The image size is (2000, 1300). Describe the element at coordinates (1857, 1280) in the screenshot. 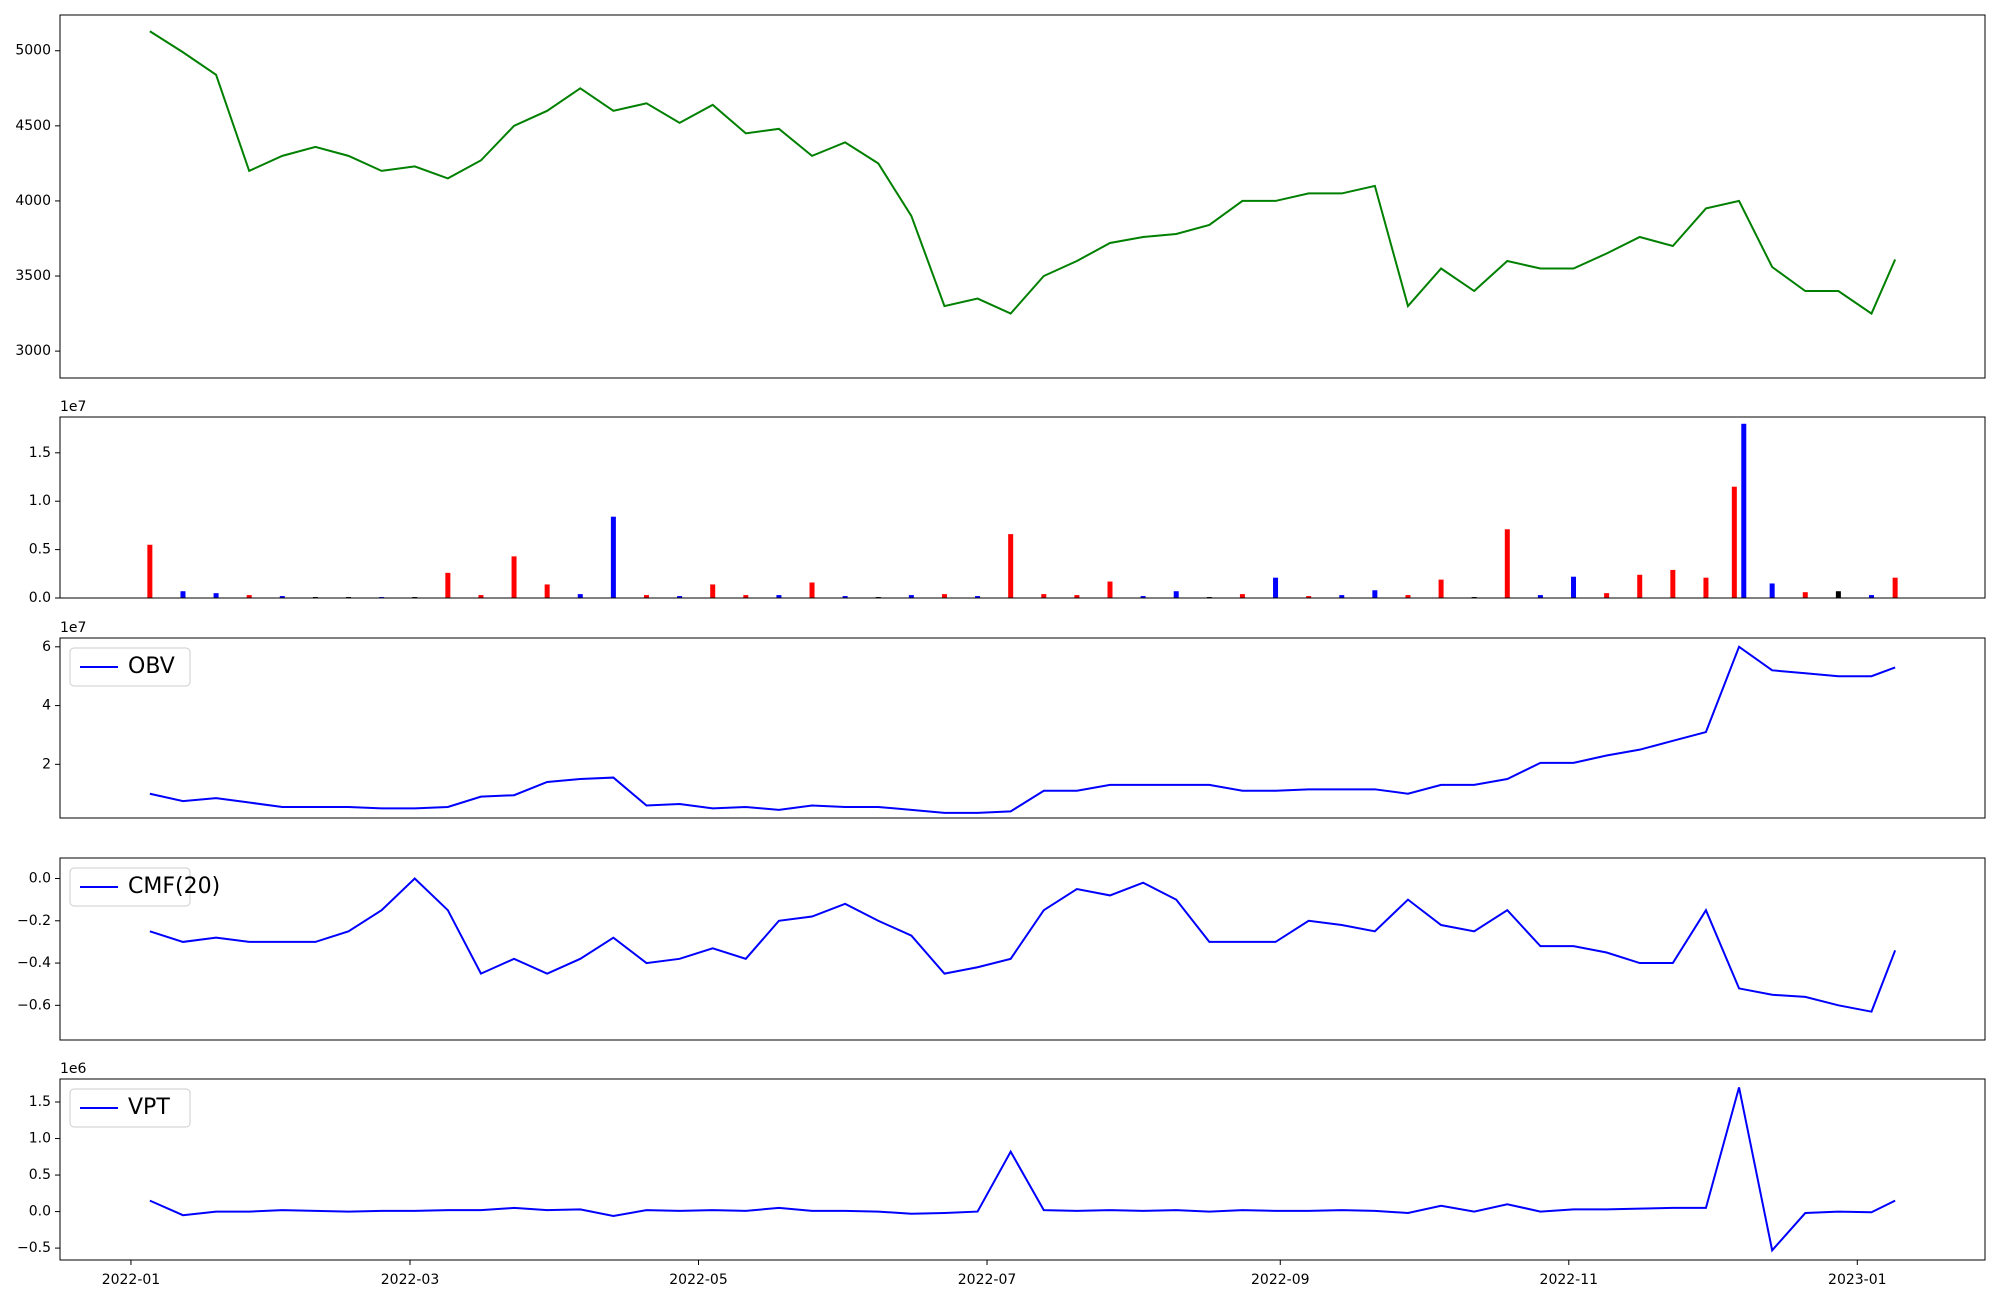

I see `x-tick-label: 2023-01` at that location.